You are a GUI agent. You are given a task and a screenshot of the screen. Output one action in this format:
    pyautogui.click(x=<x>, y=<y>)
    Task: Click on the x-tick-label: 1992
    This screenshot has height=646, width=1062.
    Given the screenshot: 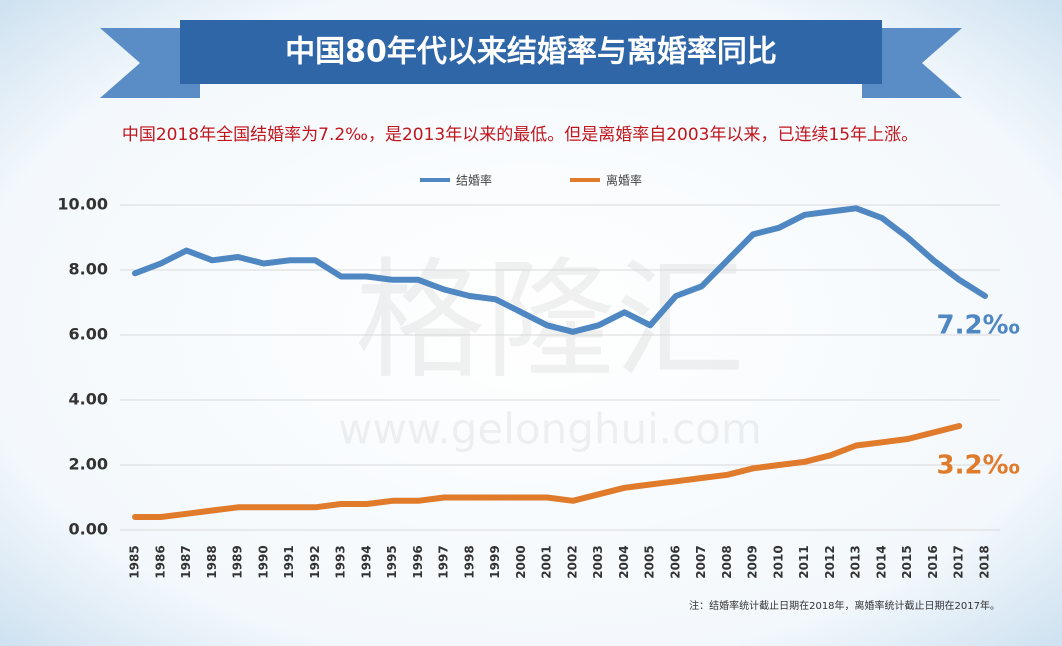 What is the action you would take?
    pyautogui.click(x=315, y=561)
    